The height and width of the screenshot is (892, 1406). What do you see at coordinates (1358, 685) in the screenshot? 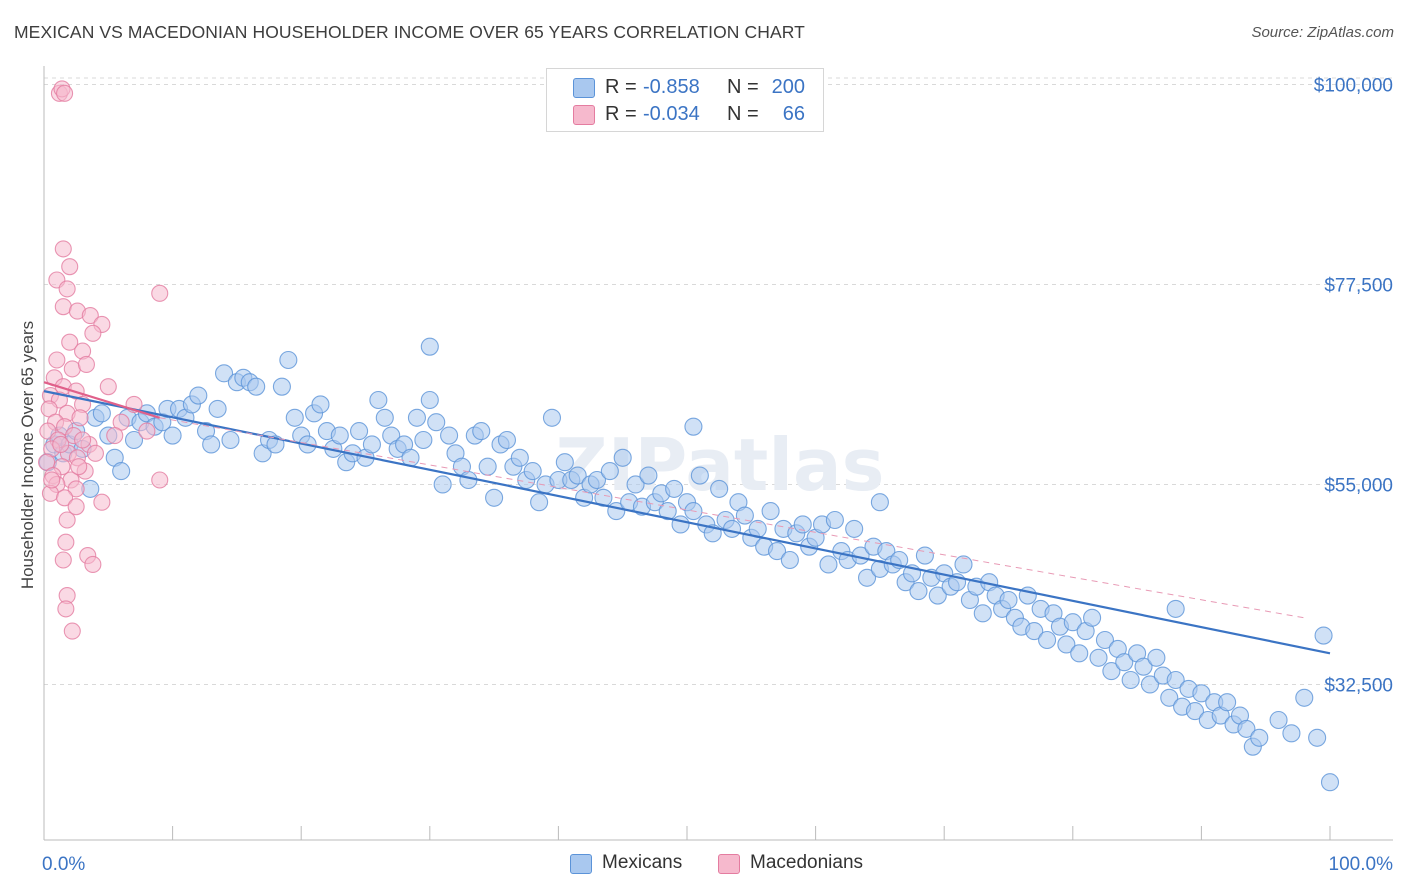
I see `y-tick-label: $32,500` at bounding box center [1358, 685].